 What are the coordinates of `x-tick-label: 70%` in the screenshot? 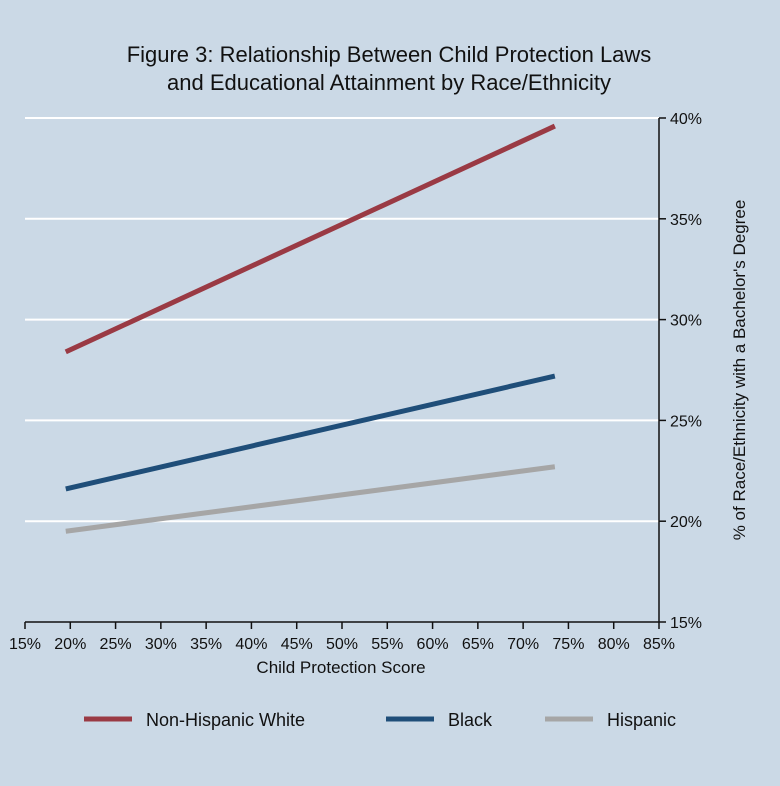 It's located at (523, 644).